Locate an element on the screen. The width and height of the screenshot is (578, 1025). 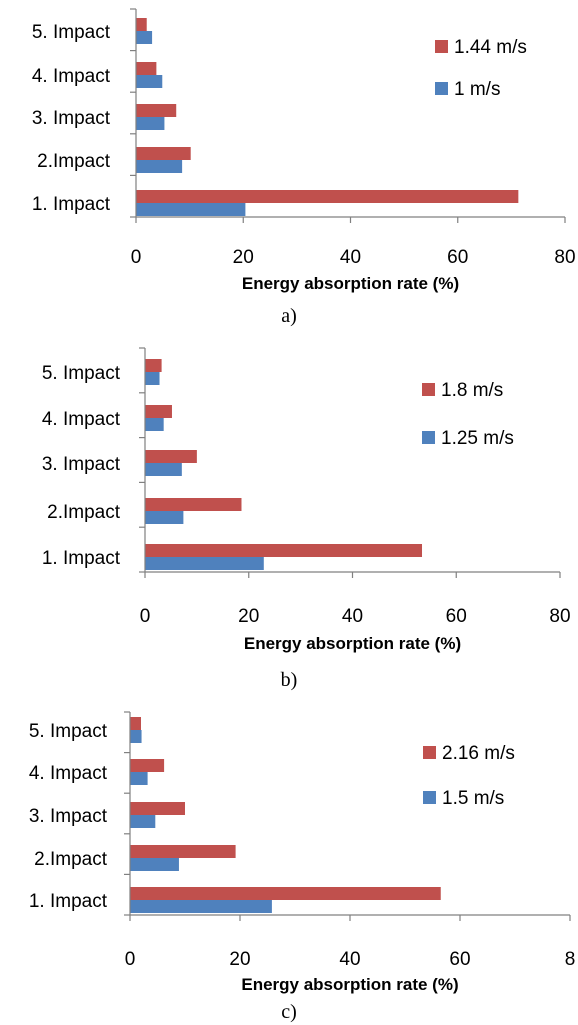
bar-3-s2-c5 is located at coordinates (136, 736).